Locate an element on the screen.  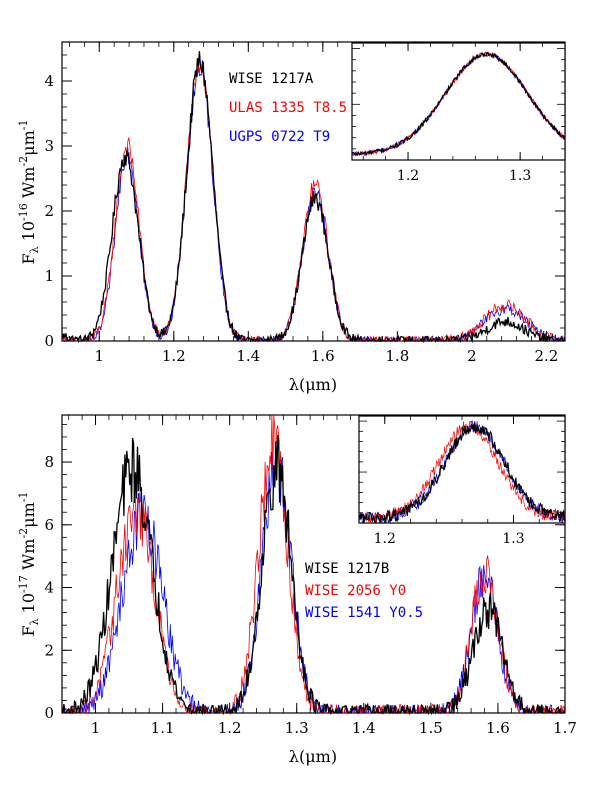
bottom-ylabel-sub: λ is located at coordinates (34, 621).